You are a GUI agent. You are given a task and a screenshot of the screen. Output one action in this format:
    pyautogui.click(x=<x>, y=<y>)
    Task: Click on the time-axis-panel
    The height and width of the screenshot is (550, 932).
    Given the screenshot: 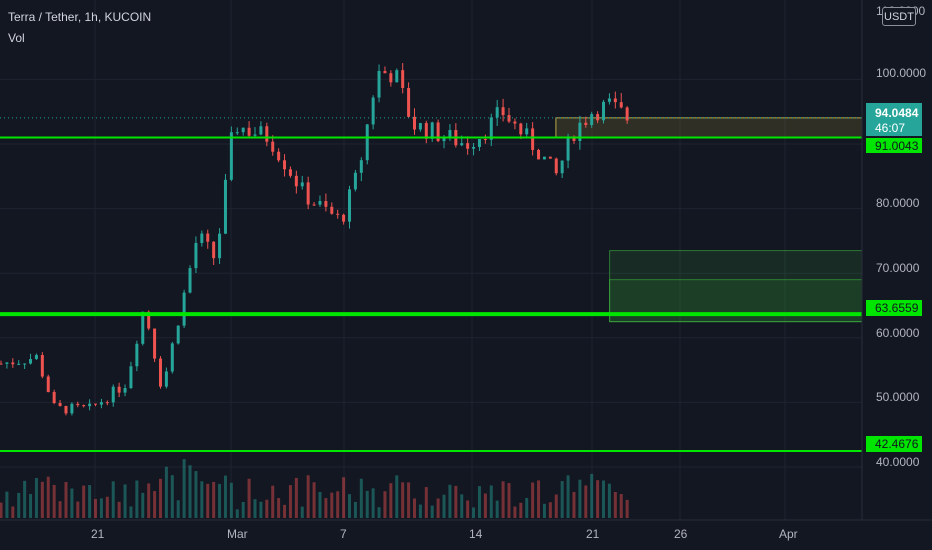 What is the action you would take?
    pyautogui.click(x=466, y=535)
    